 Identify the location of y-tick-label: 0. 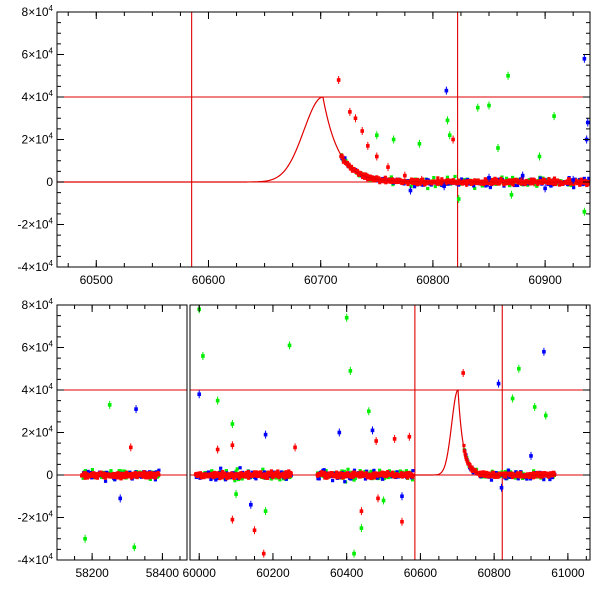
(49, 475).